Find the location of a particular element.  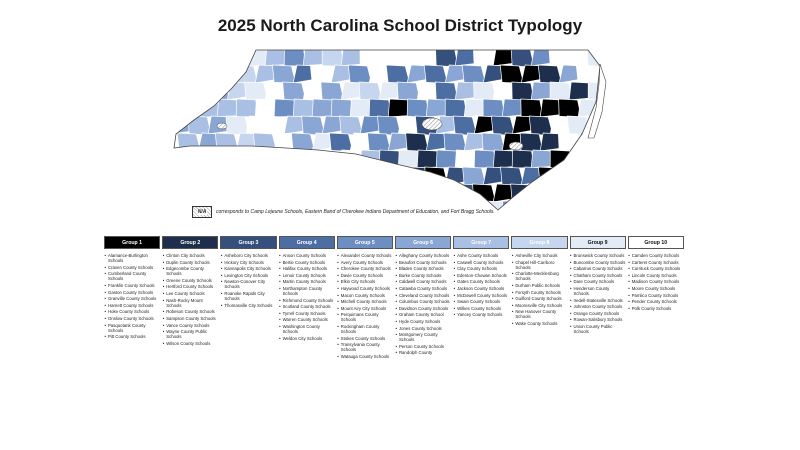

group-header: Group 9 is located at coordinates (597, 242).